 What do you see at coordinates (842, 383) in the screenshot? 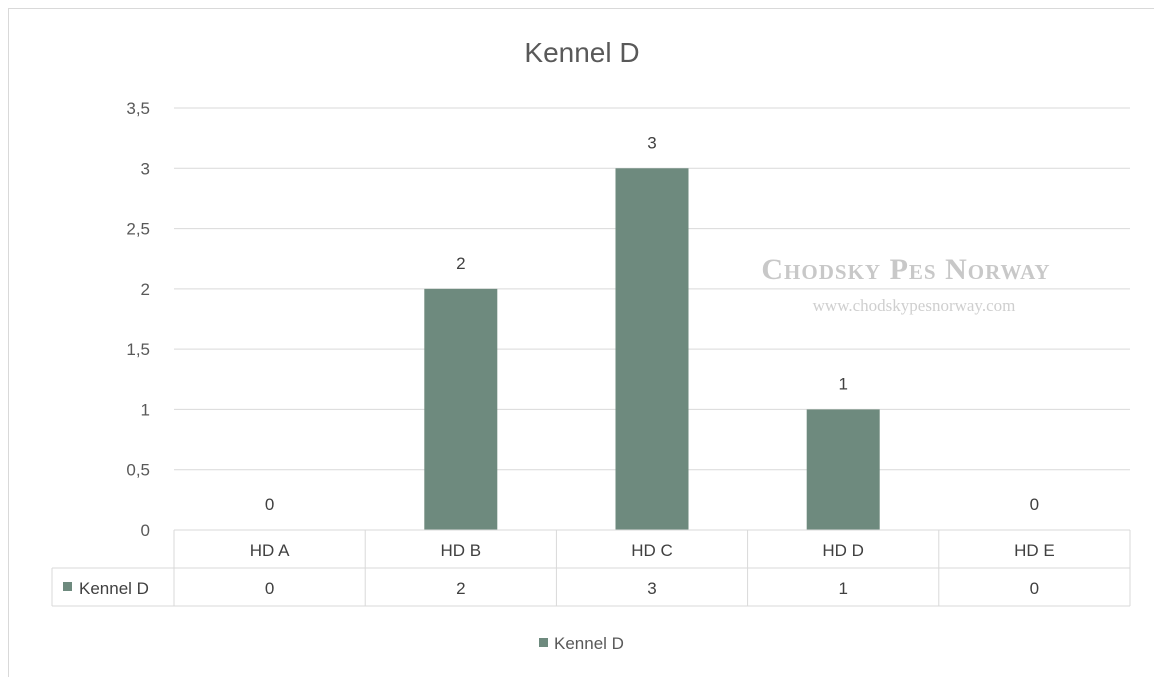
I see `data-label: 1` at bounding box center [842, 383].